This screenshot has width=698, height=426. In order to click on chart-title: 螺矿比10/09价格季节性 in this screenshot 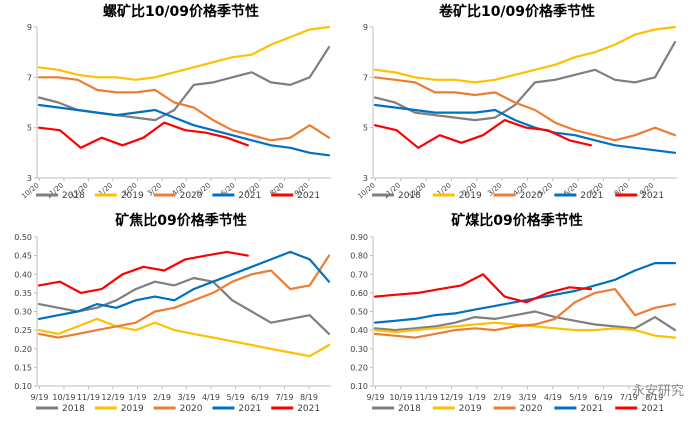, I will do `click(181, 11)`.